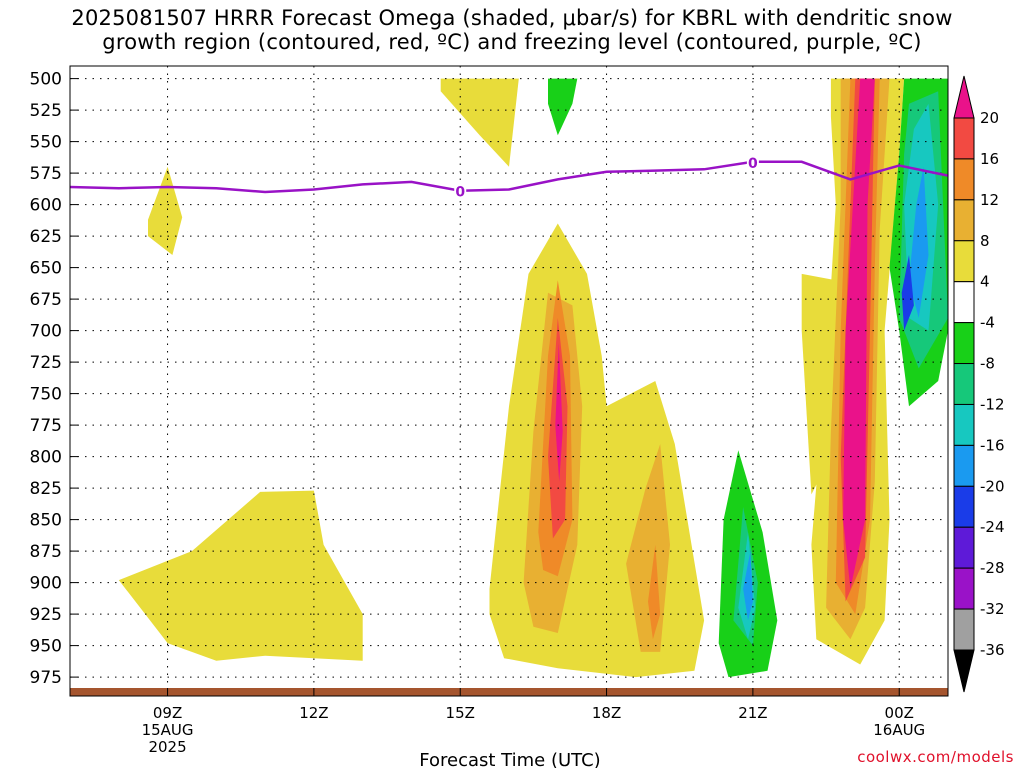 The height and width of the screenshot is (768, 1024). Describe the element at coordinates (992, 650) in the screenshot. I see `colorbar-label: -36` at that location.